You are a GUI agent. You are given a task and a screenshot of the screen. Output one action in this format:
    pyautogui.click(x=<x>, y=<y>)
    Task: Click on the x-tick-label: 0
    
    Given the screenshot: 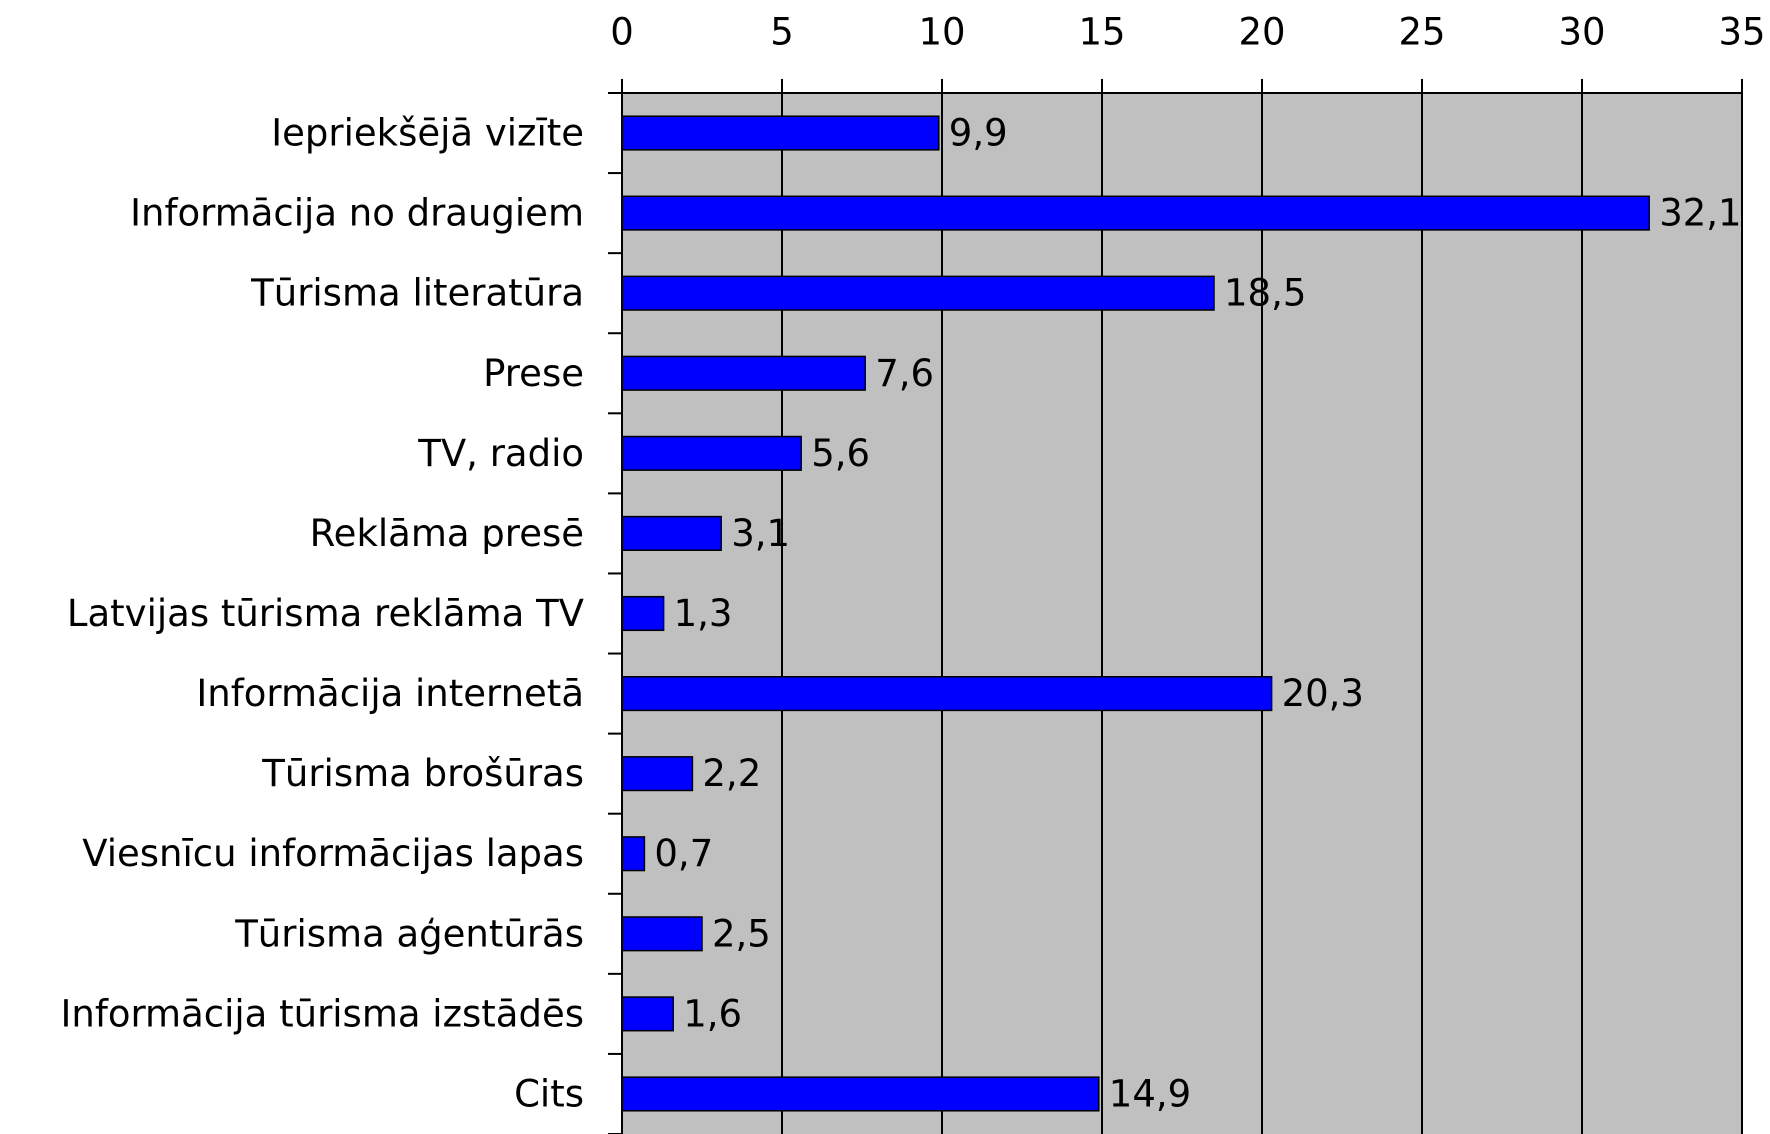 What is the action you would take?
    pyautogui.click(x=622, y=32)
    